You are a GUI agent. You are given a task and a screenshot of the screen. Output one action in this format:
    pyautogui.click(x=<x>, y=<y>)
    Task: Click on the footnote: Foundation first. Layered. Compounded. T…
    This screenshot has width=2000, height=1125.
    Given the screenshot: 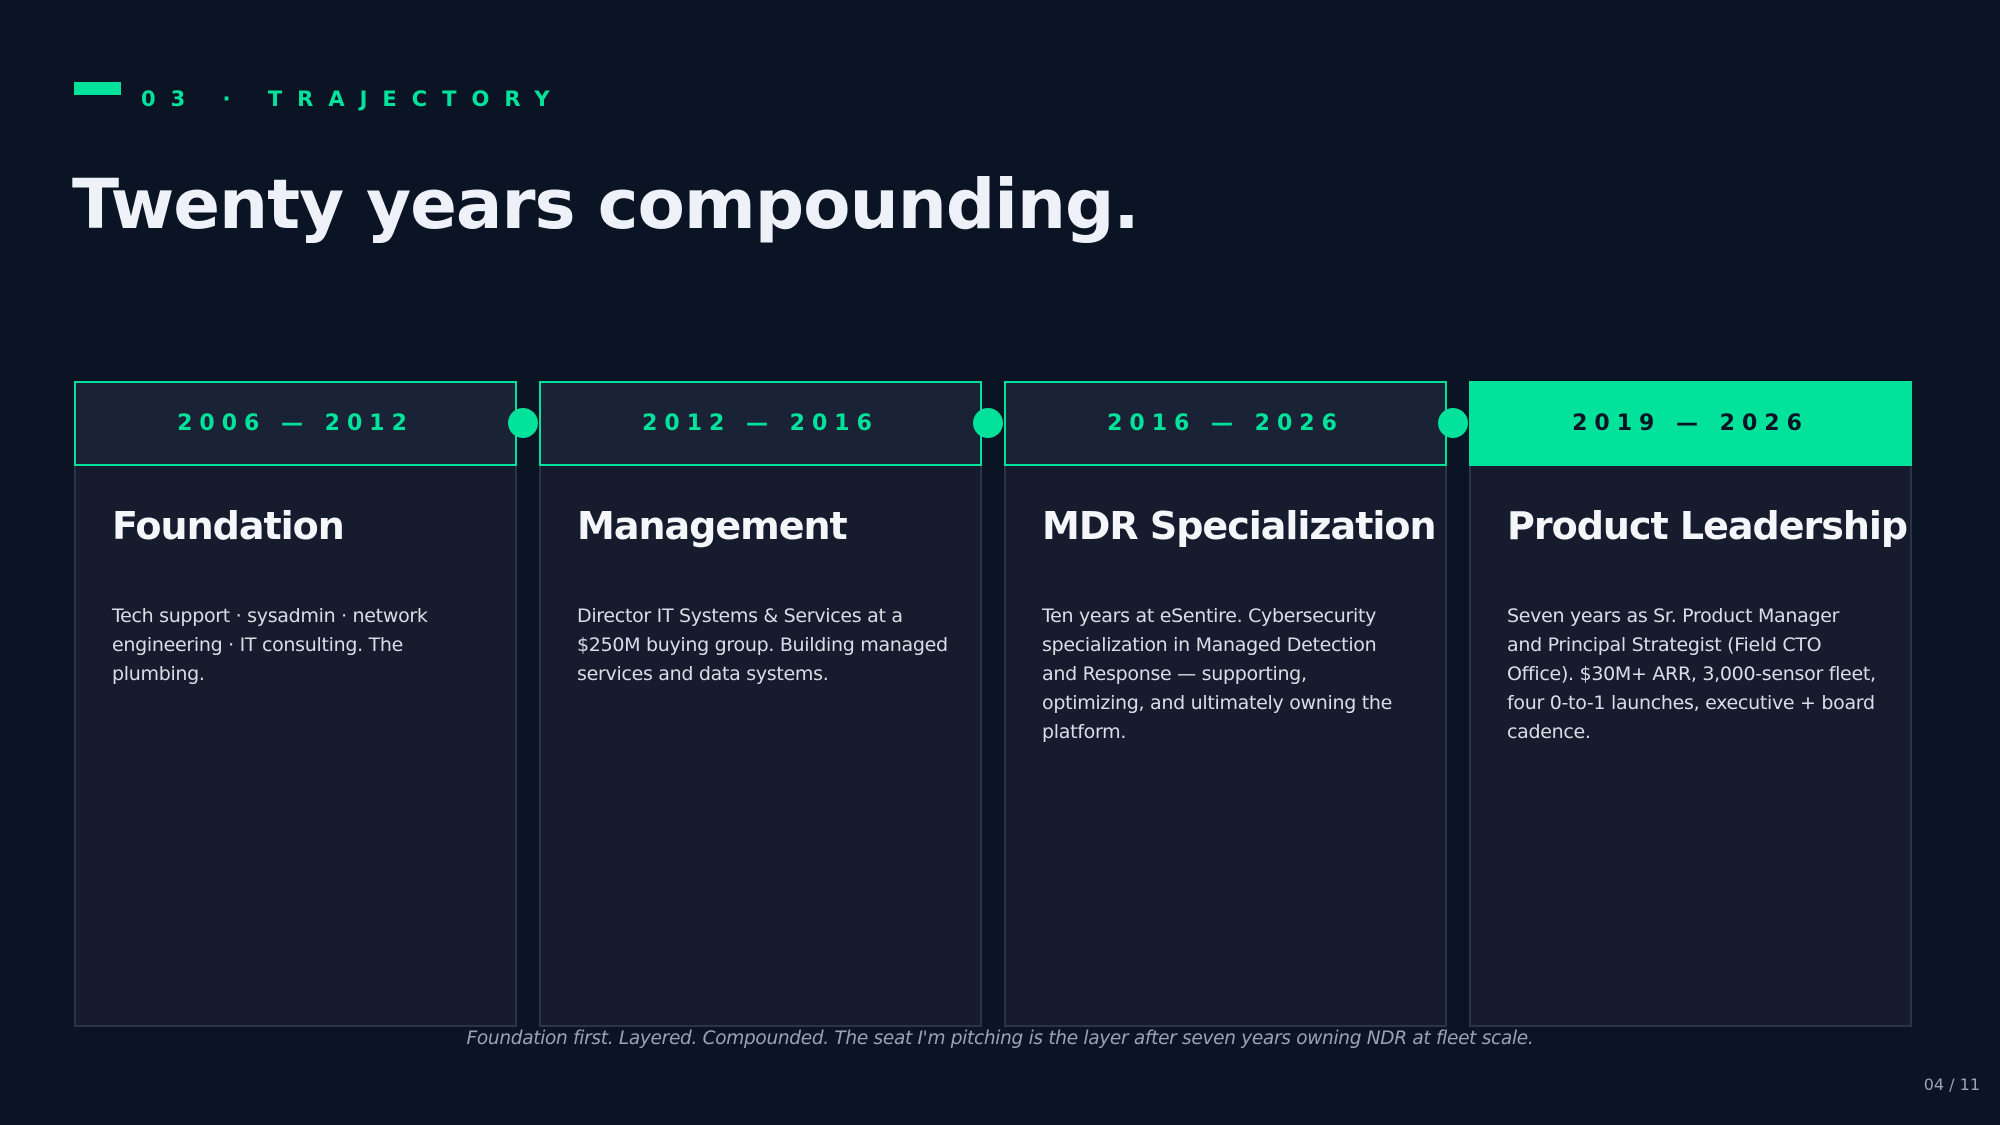 What is the action you would take?
    pyautogui.click(x=1000, y=1038)
    